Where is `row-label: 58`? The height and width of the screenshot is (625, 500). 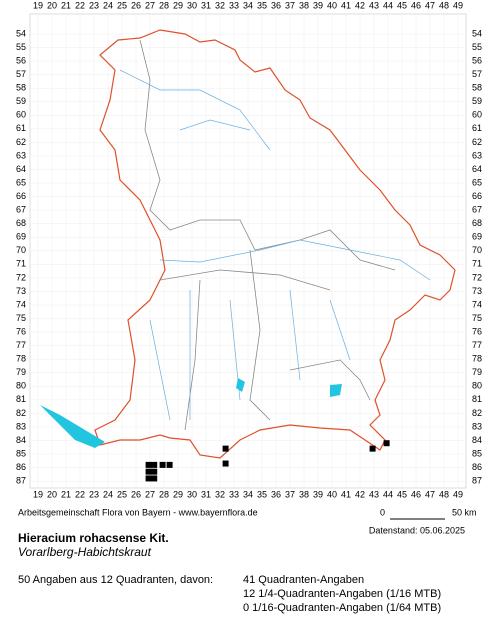 row-label: 58 is located at coordinates (477, 88).